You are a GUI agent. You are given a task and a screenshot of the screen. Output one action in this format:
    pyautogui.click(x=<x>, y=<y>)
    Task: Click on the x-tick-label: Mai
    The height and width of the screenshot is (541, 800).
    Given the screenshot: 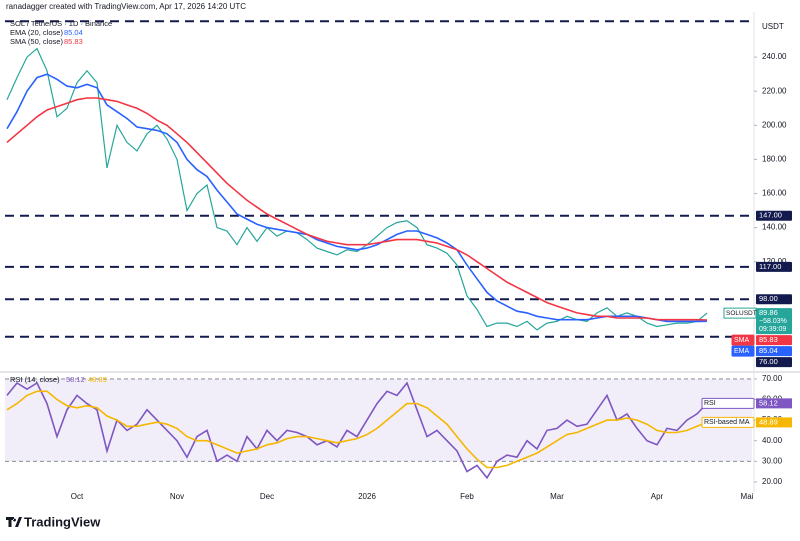 What is the action you would take?
    pyautogui.click(x=747, y=496)
    